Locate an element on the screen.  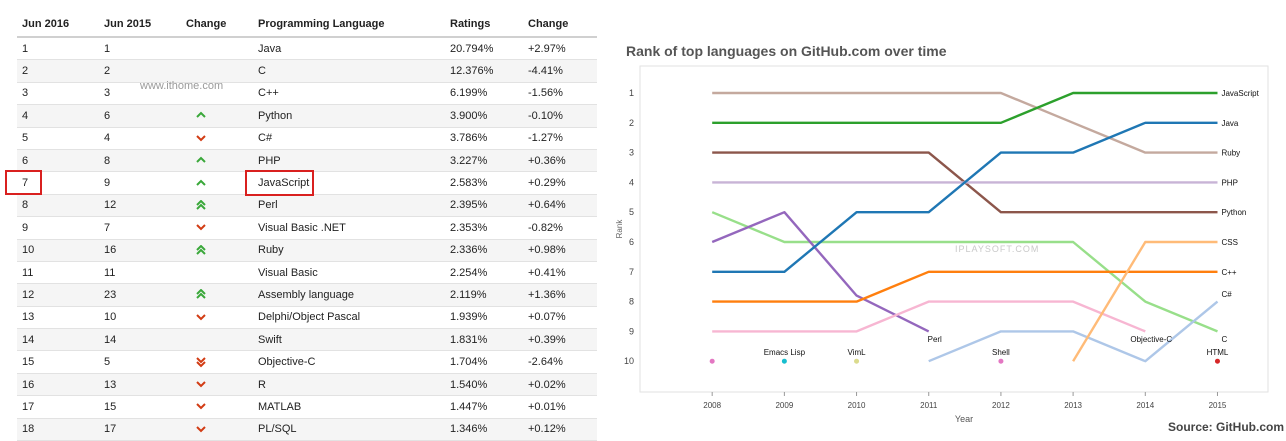
y-tick-label: 9 is located at coordinates (631, 331).